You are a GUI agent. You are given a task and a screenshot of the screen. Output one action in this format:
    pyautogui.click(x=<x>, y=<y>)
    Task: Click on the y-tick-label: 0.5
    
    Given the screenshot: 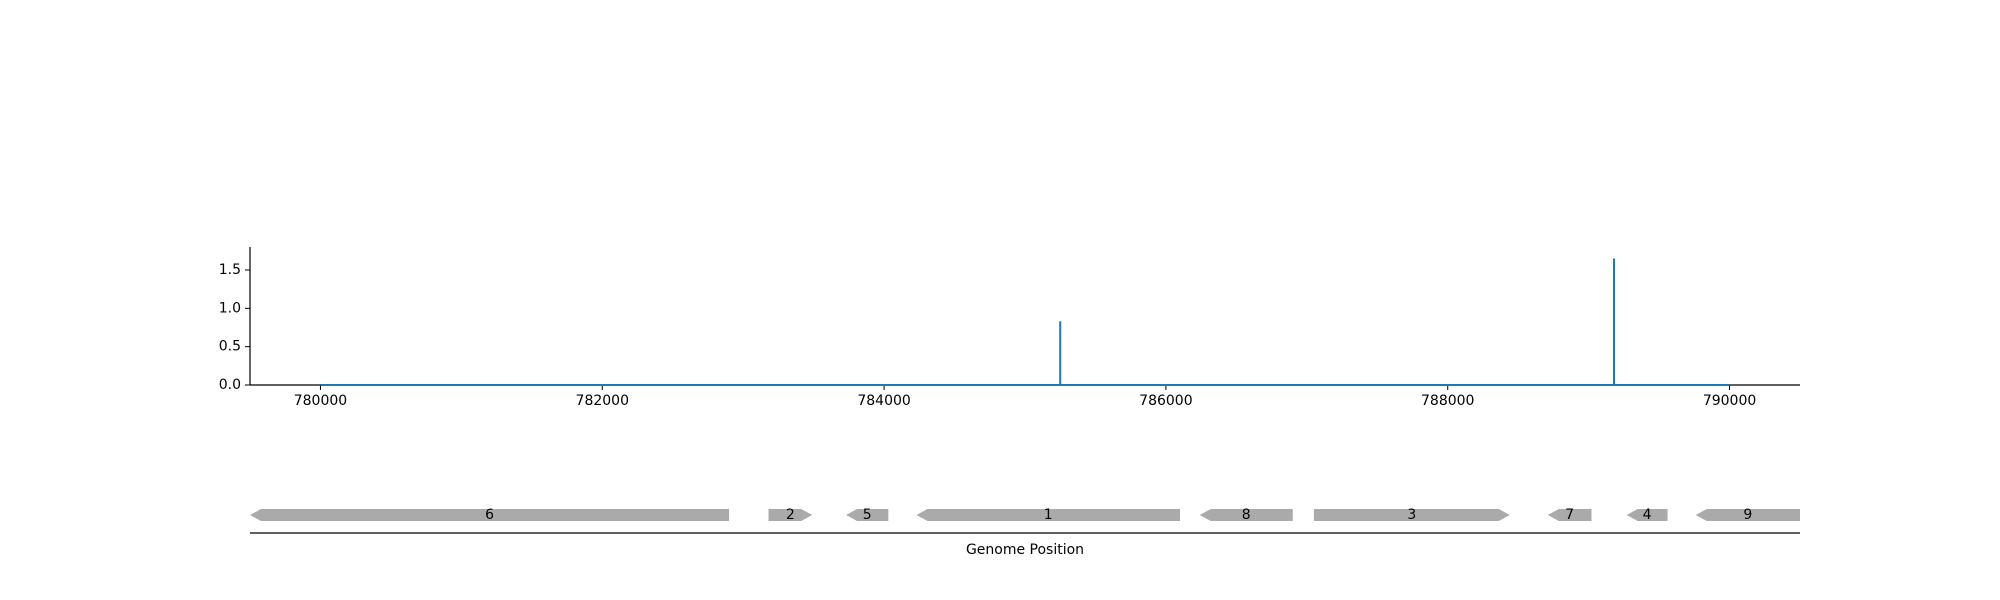 What is the action you would take?
    pyautogui.click(x=230, y=347)
    